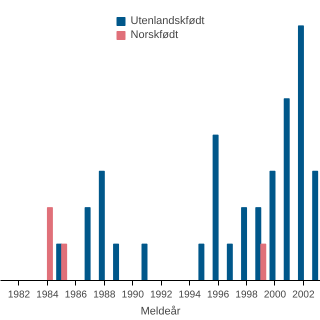 Image resolution: width=320 pixels, height=320 pixels. I want to click on x-tick-label: 2000, so click(275, 295).